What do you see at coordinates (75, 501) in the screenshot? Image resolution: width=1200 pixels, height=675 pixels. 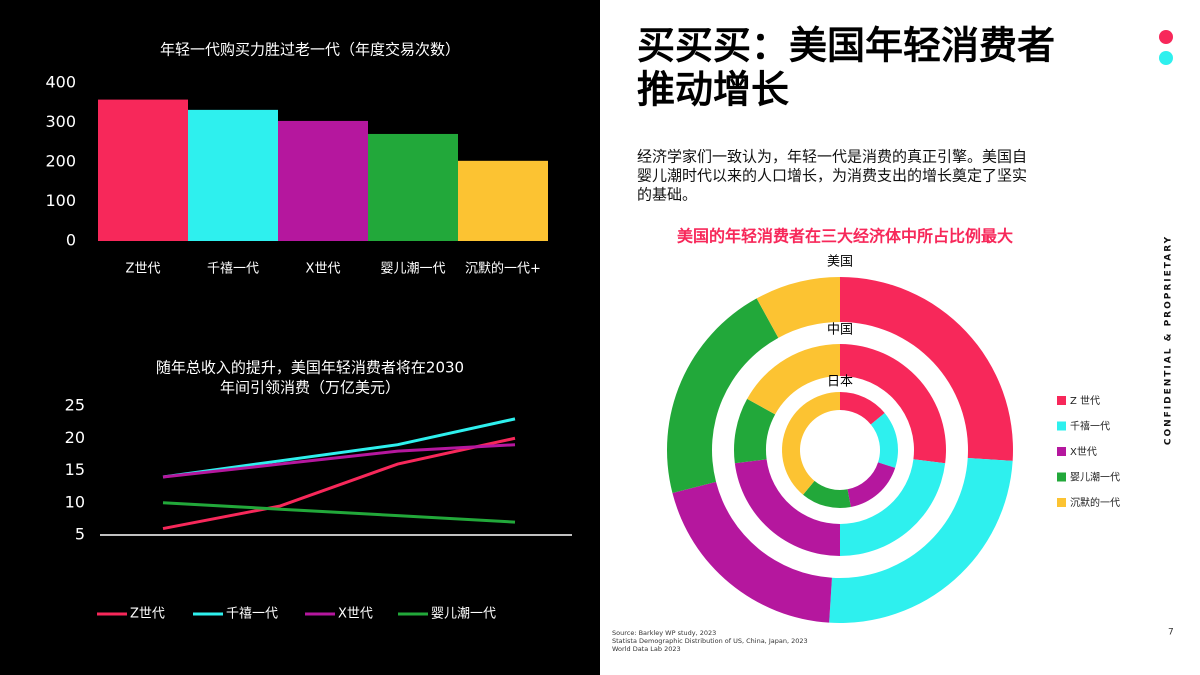 I see `y-tick-label: 10` at bounding box center [75, 501].